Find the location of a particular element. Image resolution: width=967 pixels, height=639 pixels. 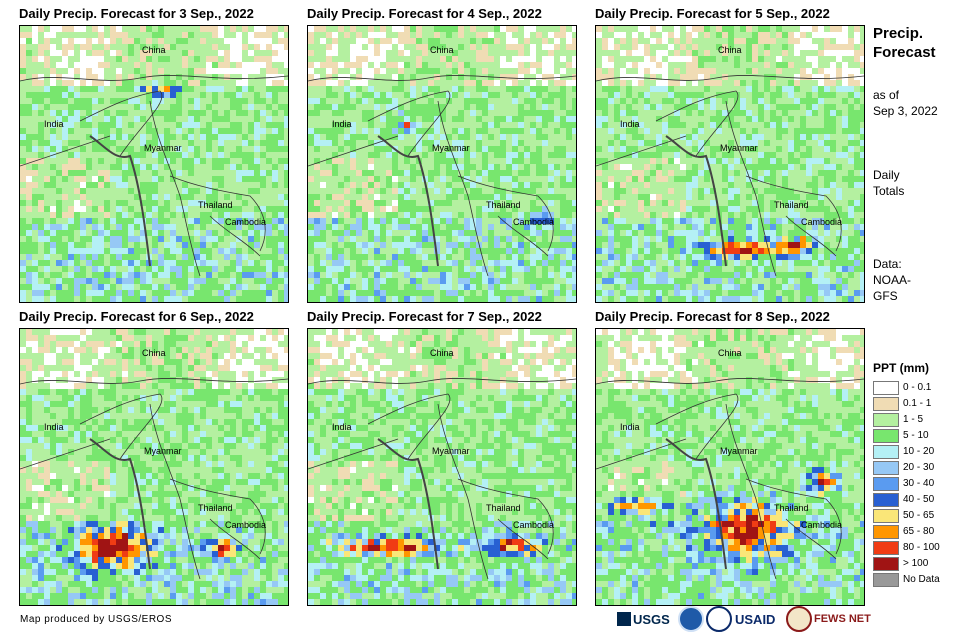

legend-label: 20 - 30 is located at coordinates (919, 467).